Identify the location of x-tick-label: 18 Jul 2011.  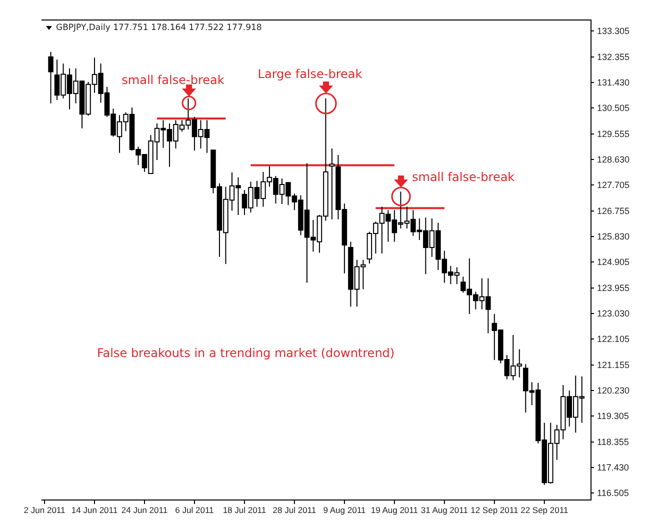
(244, 510).